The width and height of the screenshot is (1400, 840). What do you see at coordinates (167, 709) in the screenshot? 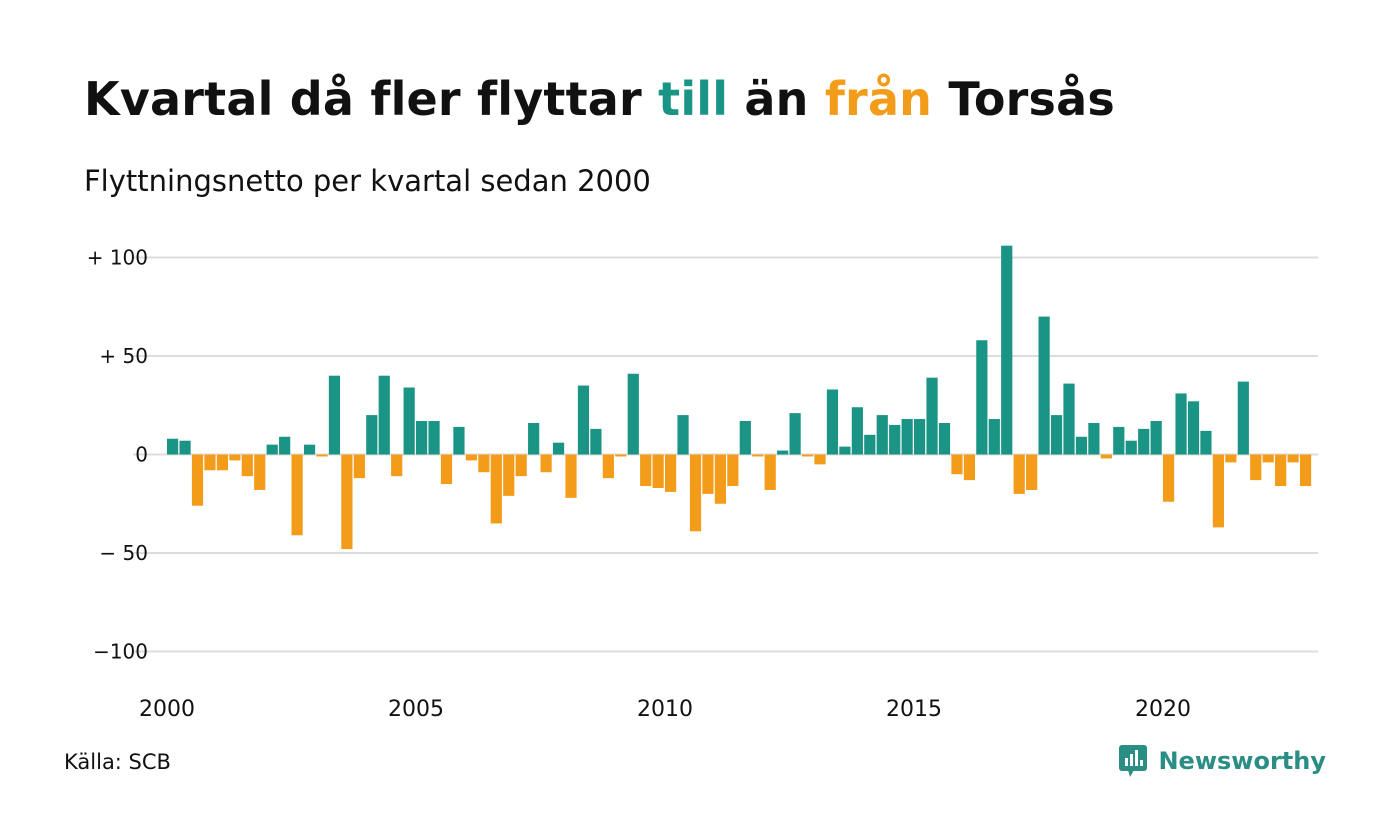
I see `x-tick-label: 2000` at bounding box center [167, 709].